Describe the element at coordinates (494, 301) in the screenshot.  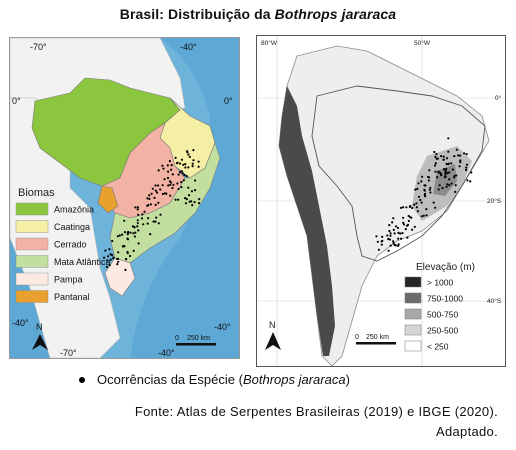
I see `grid-label-40s: 40°S` at that location.